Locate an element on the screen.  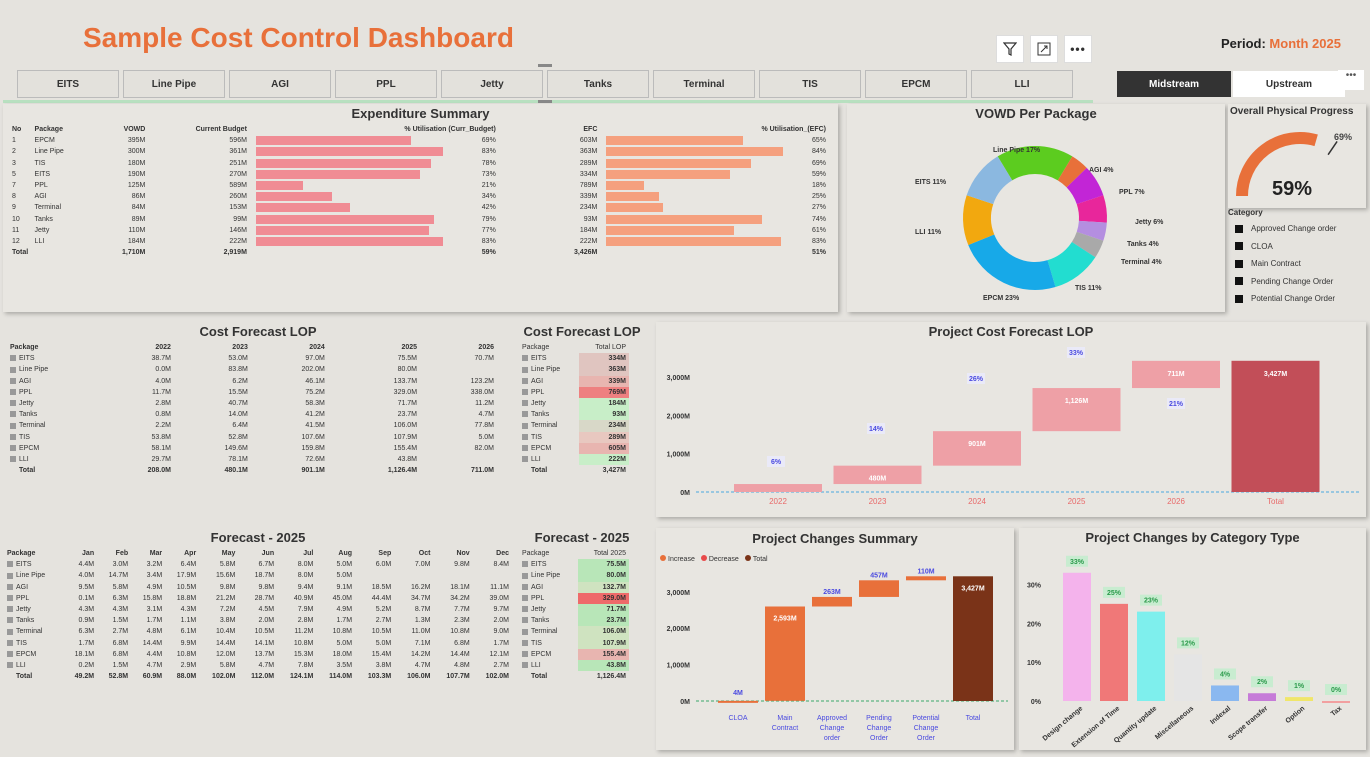
col-header: Jun is located at coordinates (268, 554).